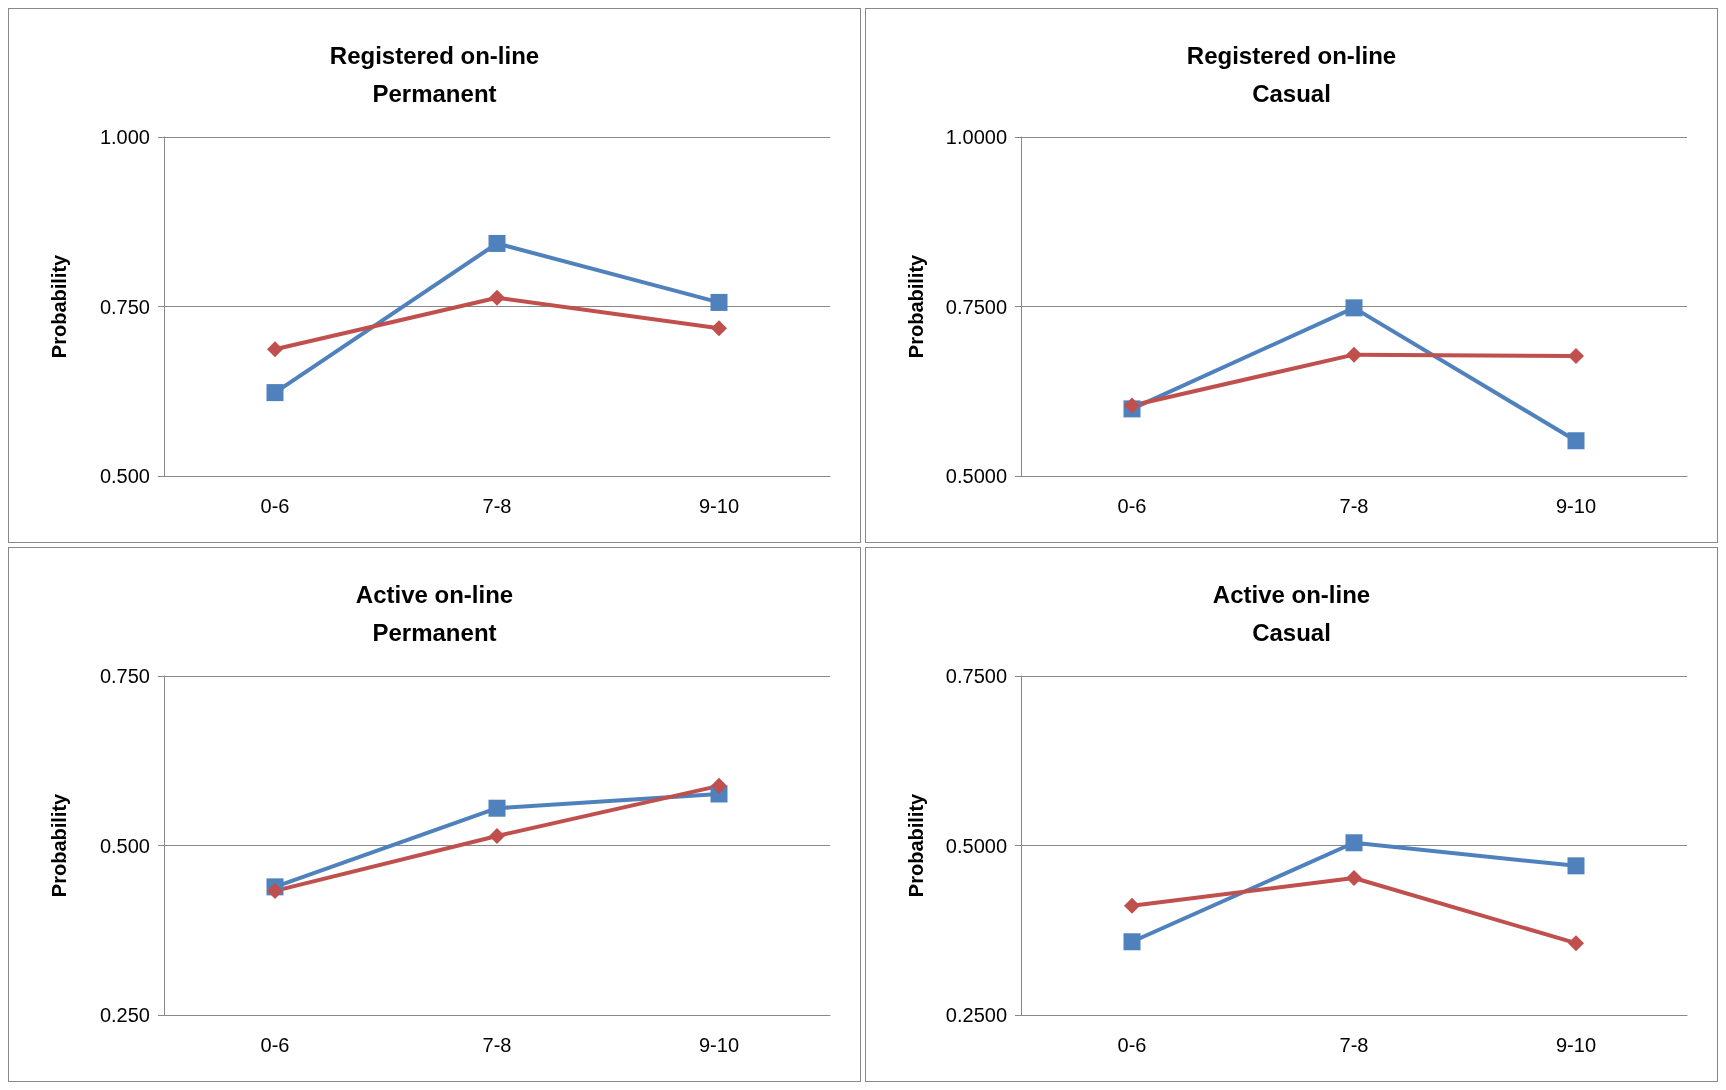  Describe the element at coordinates (434, 613) in the screenshot. I see `chart-title: Active on-line Permanent` at that location.